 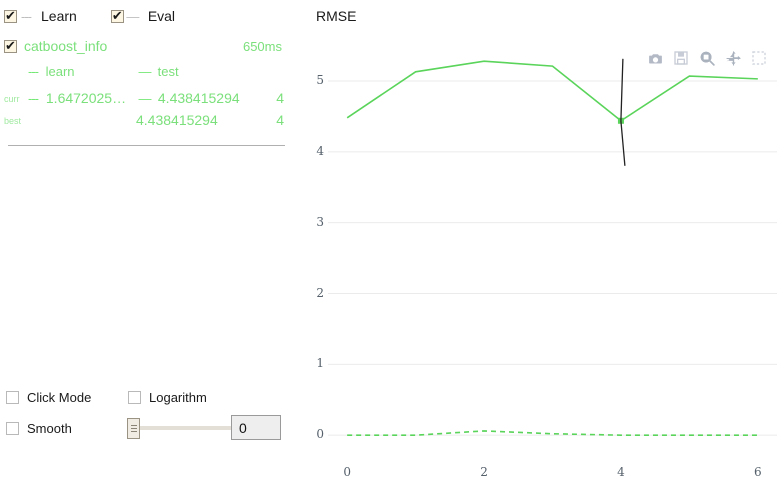 I want to click on launch-name: catboost_info, so click(x=66, y=46).